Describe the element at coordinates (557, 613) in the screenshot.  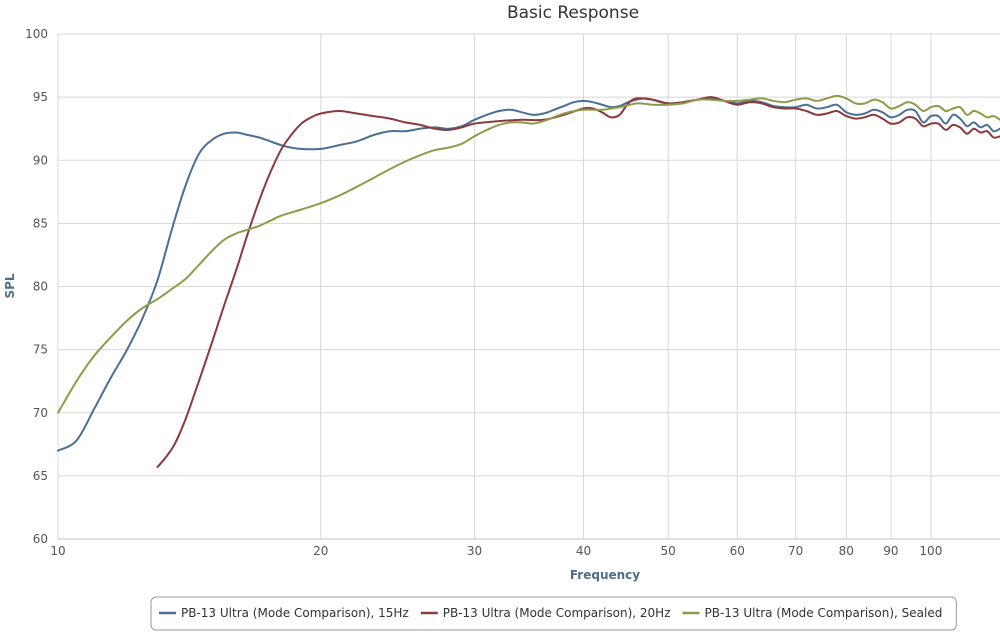
I see `legend-label: PB-13 Ultra (Mode Comparison), 20Hz` at that location.